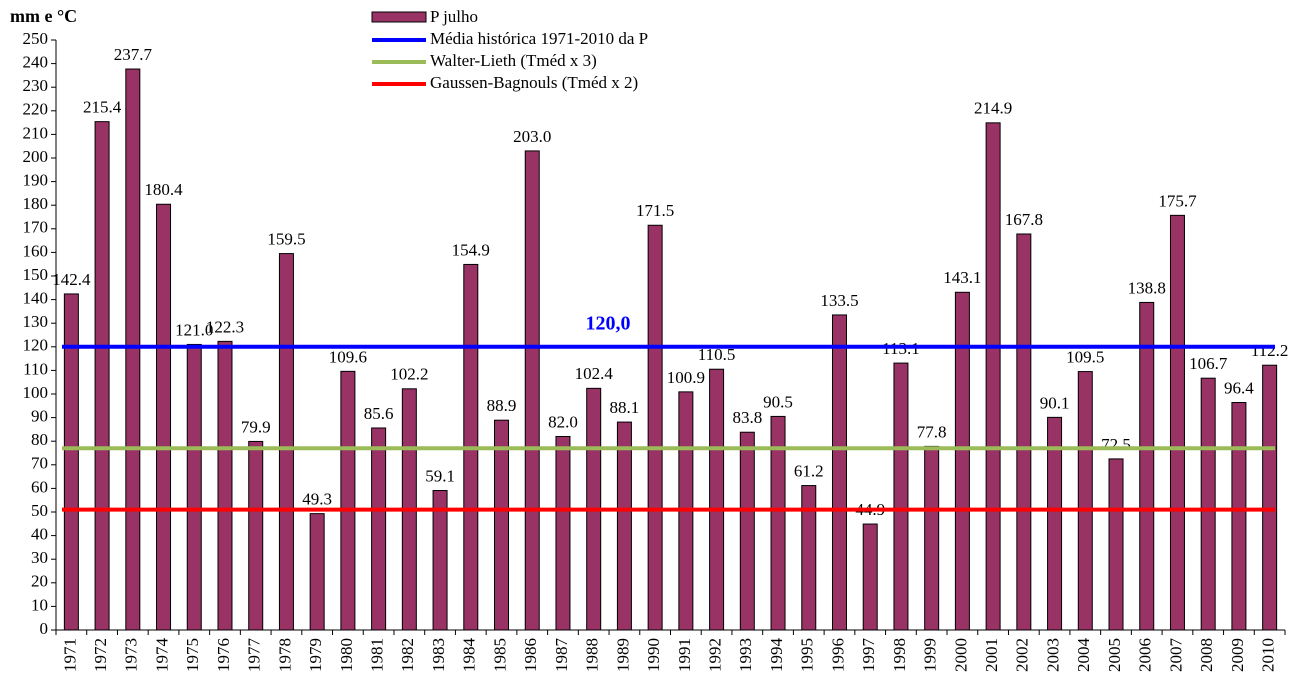 Image resolution: width=1291 pixels, height=686 pixels. I want to click on x-tick-label: 1991, so click(684, 655).